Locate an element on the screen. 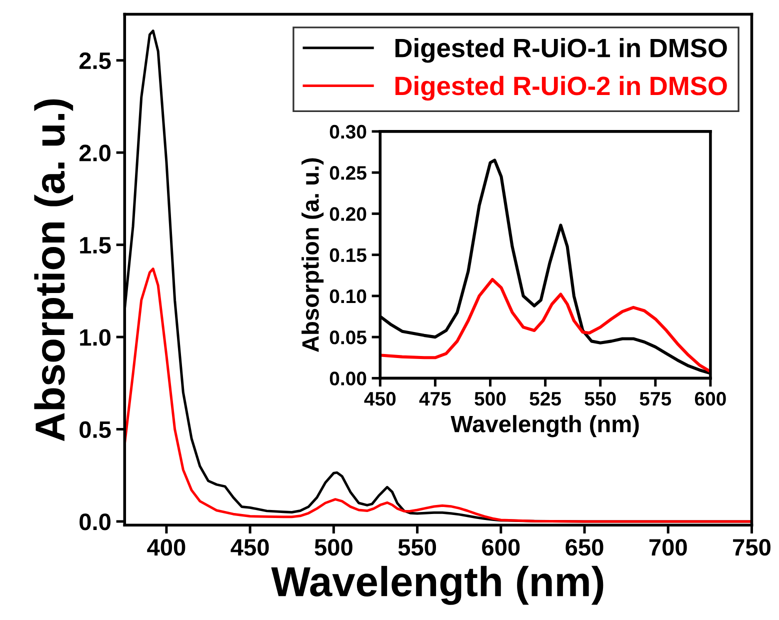 This screenshot has width=779, height=620. y-tick-label: 1.5 is located at coordinates (95, 245).